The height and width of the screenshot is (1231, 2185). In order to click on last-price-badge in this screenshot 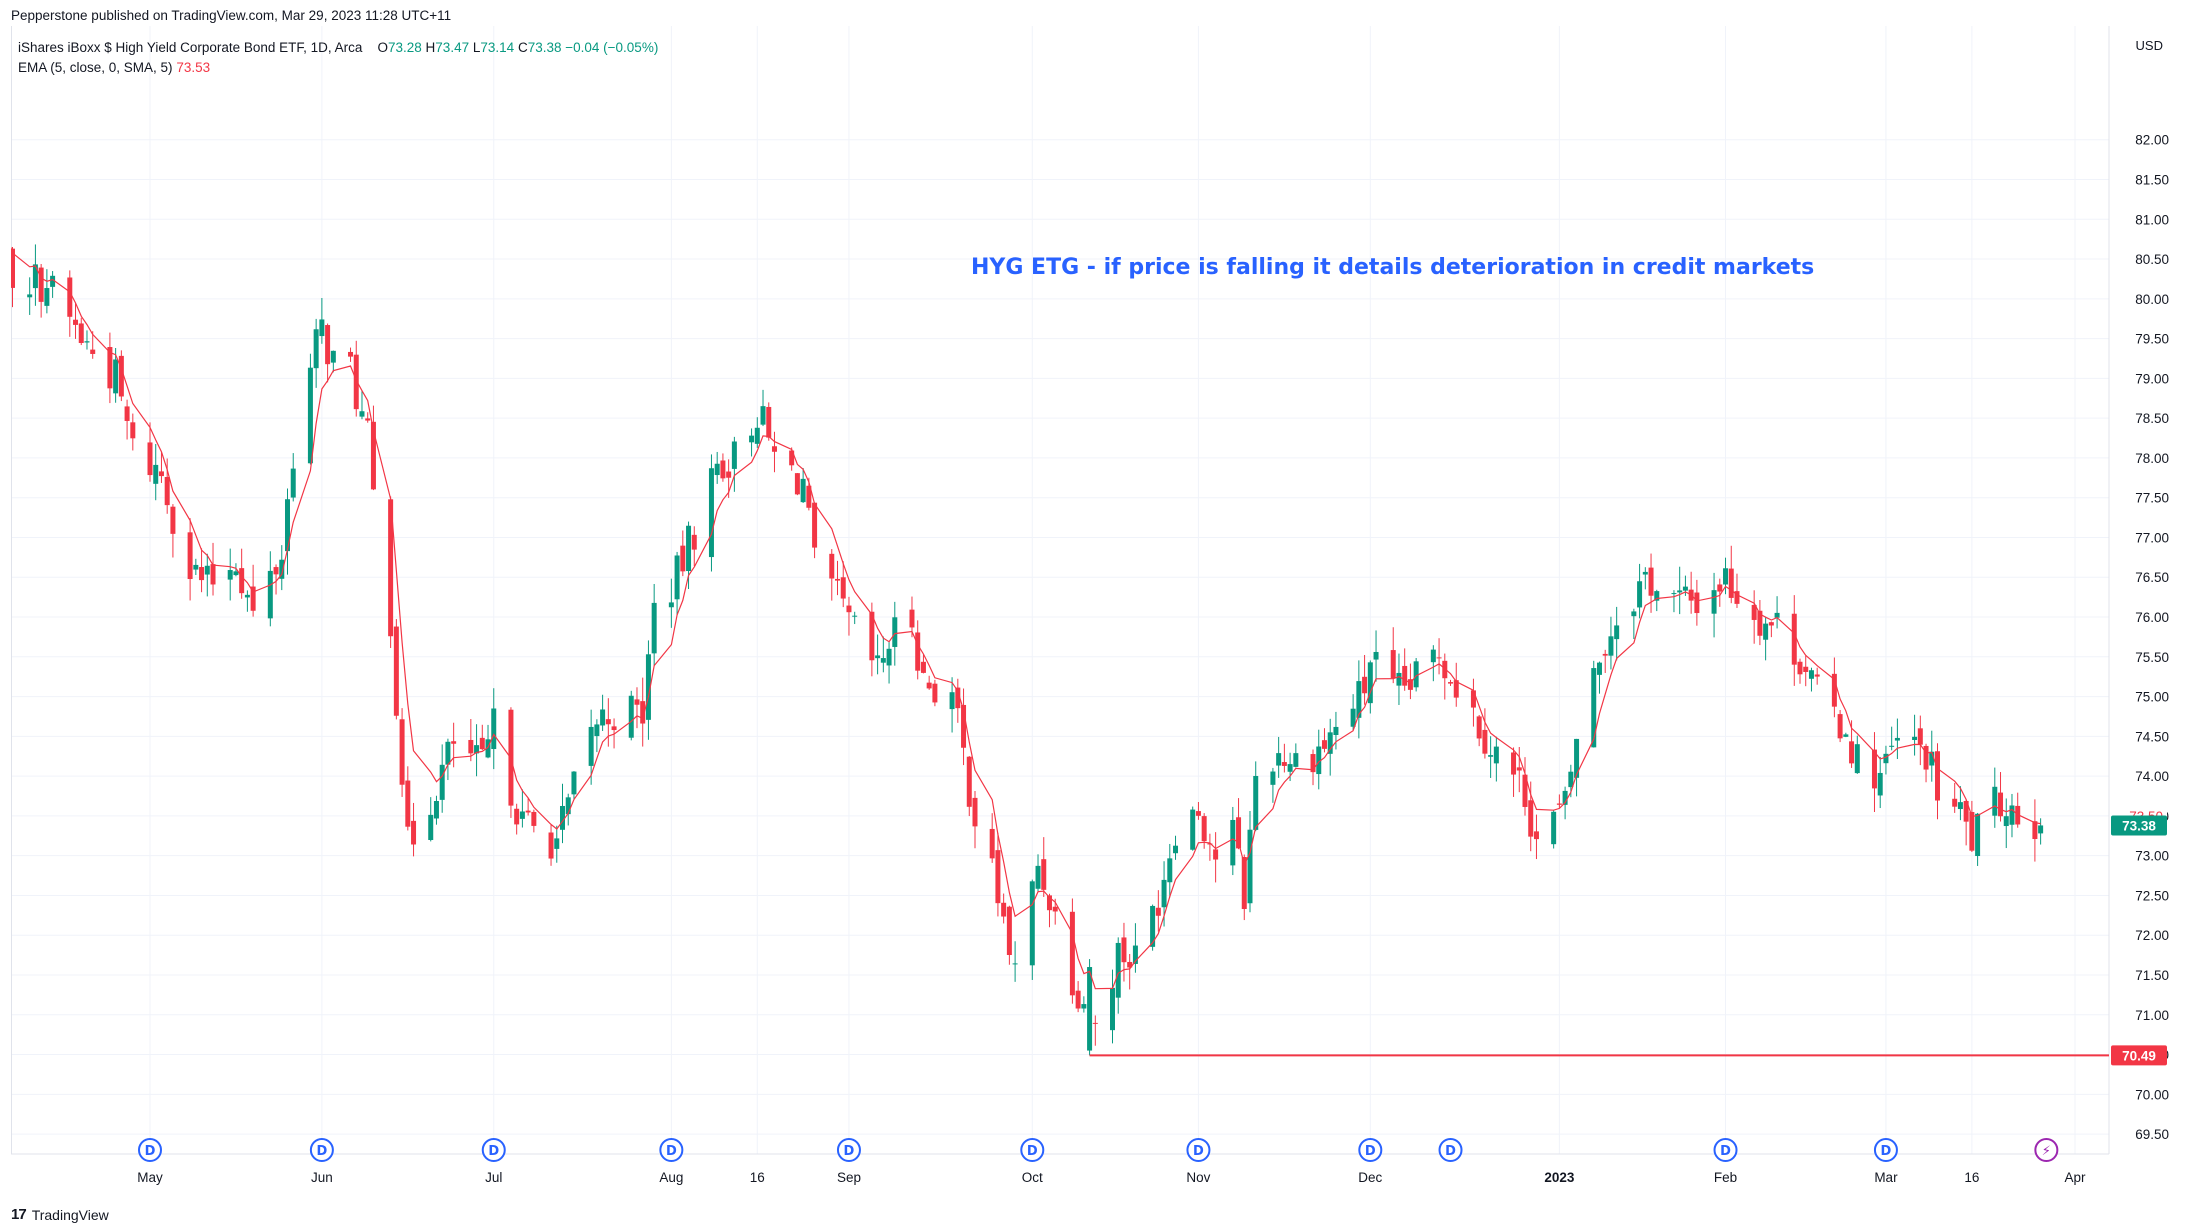, I will do `click(2139, 825)`.